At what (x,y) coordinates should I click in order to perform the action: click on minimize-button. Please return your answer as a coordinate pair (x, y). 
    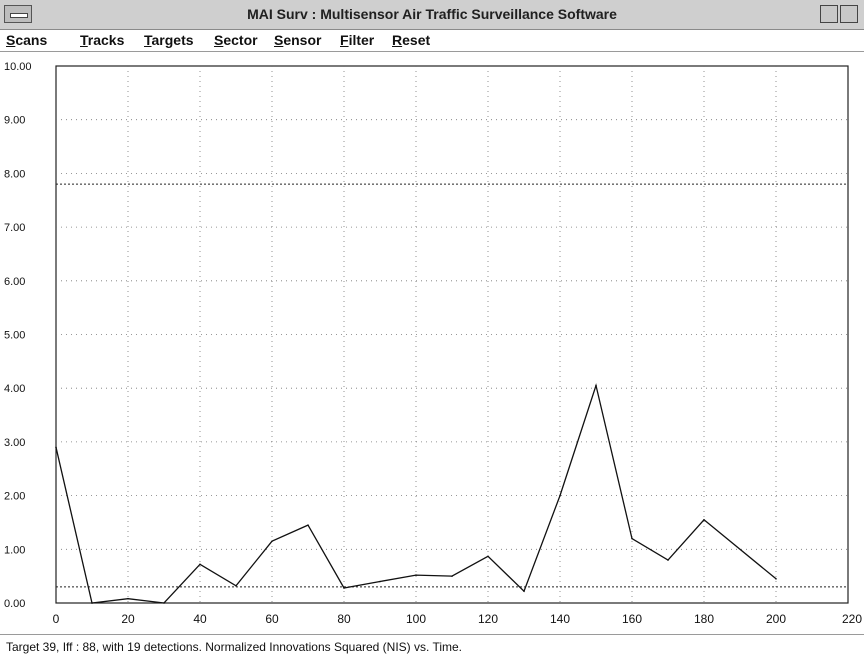
    Looking at the image, I should click on (829, 14).